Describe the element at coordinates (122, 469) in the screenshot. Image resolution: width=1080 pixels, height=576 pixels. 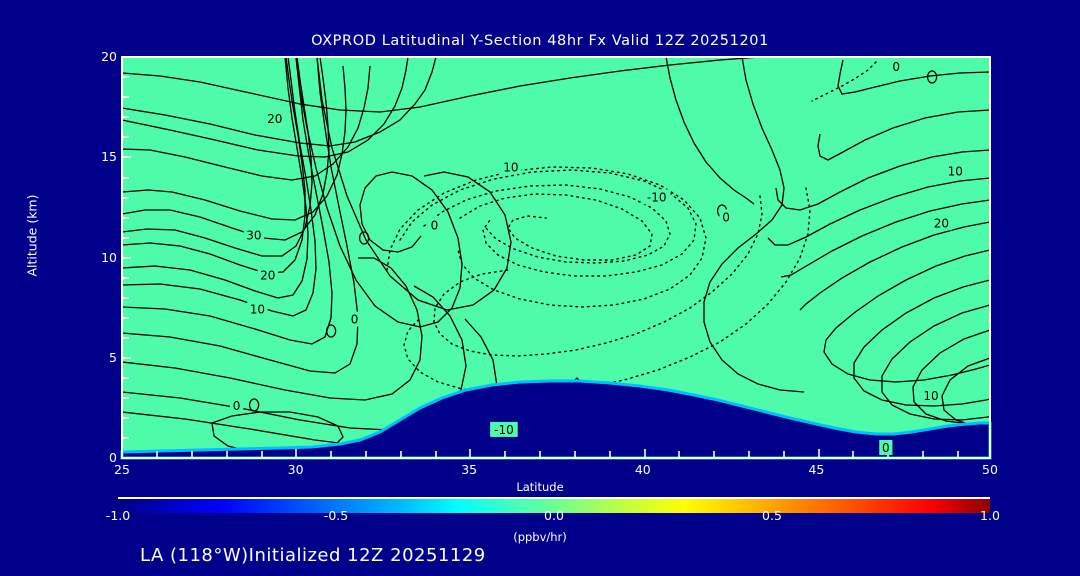
I see `x-tick-label: 25` at that location.